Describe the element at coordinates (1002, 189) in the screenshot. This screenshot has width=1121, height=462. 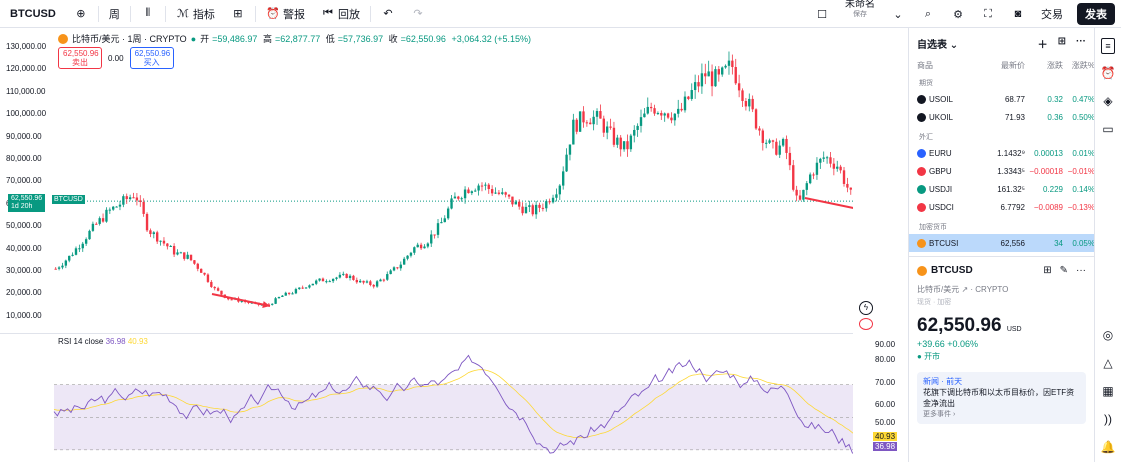
I see `watchlist-row: USDJI 161.32⁵ 0.229 0.14%` at that location.